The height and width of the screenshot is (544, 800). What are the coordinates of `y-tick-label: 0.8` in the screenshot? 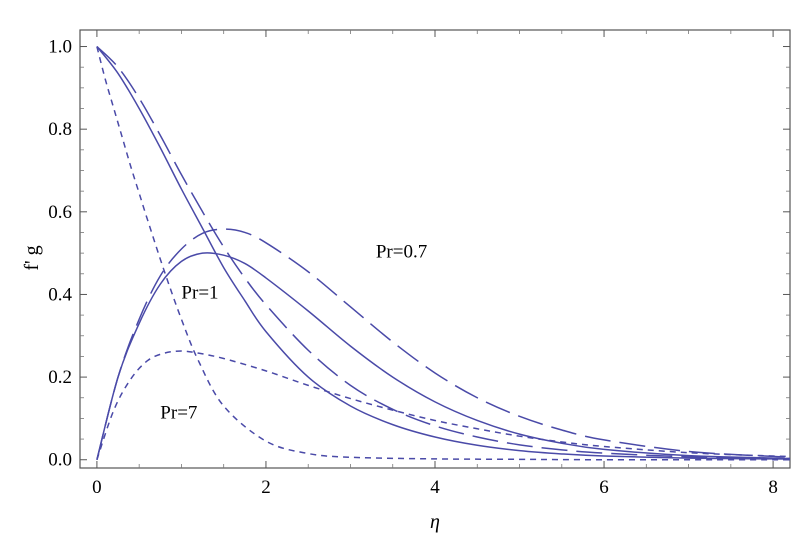 It's located at (60, 129).